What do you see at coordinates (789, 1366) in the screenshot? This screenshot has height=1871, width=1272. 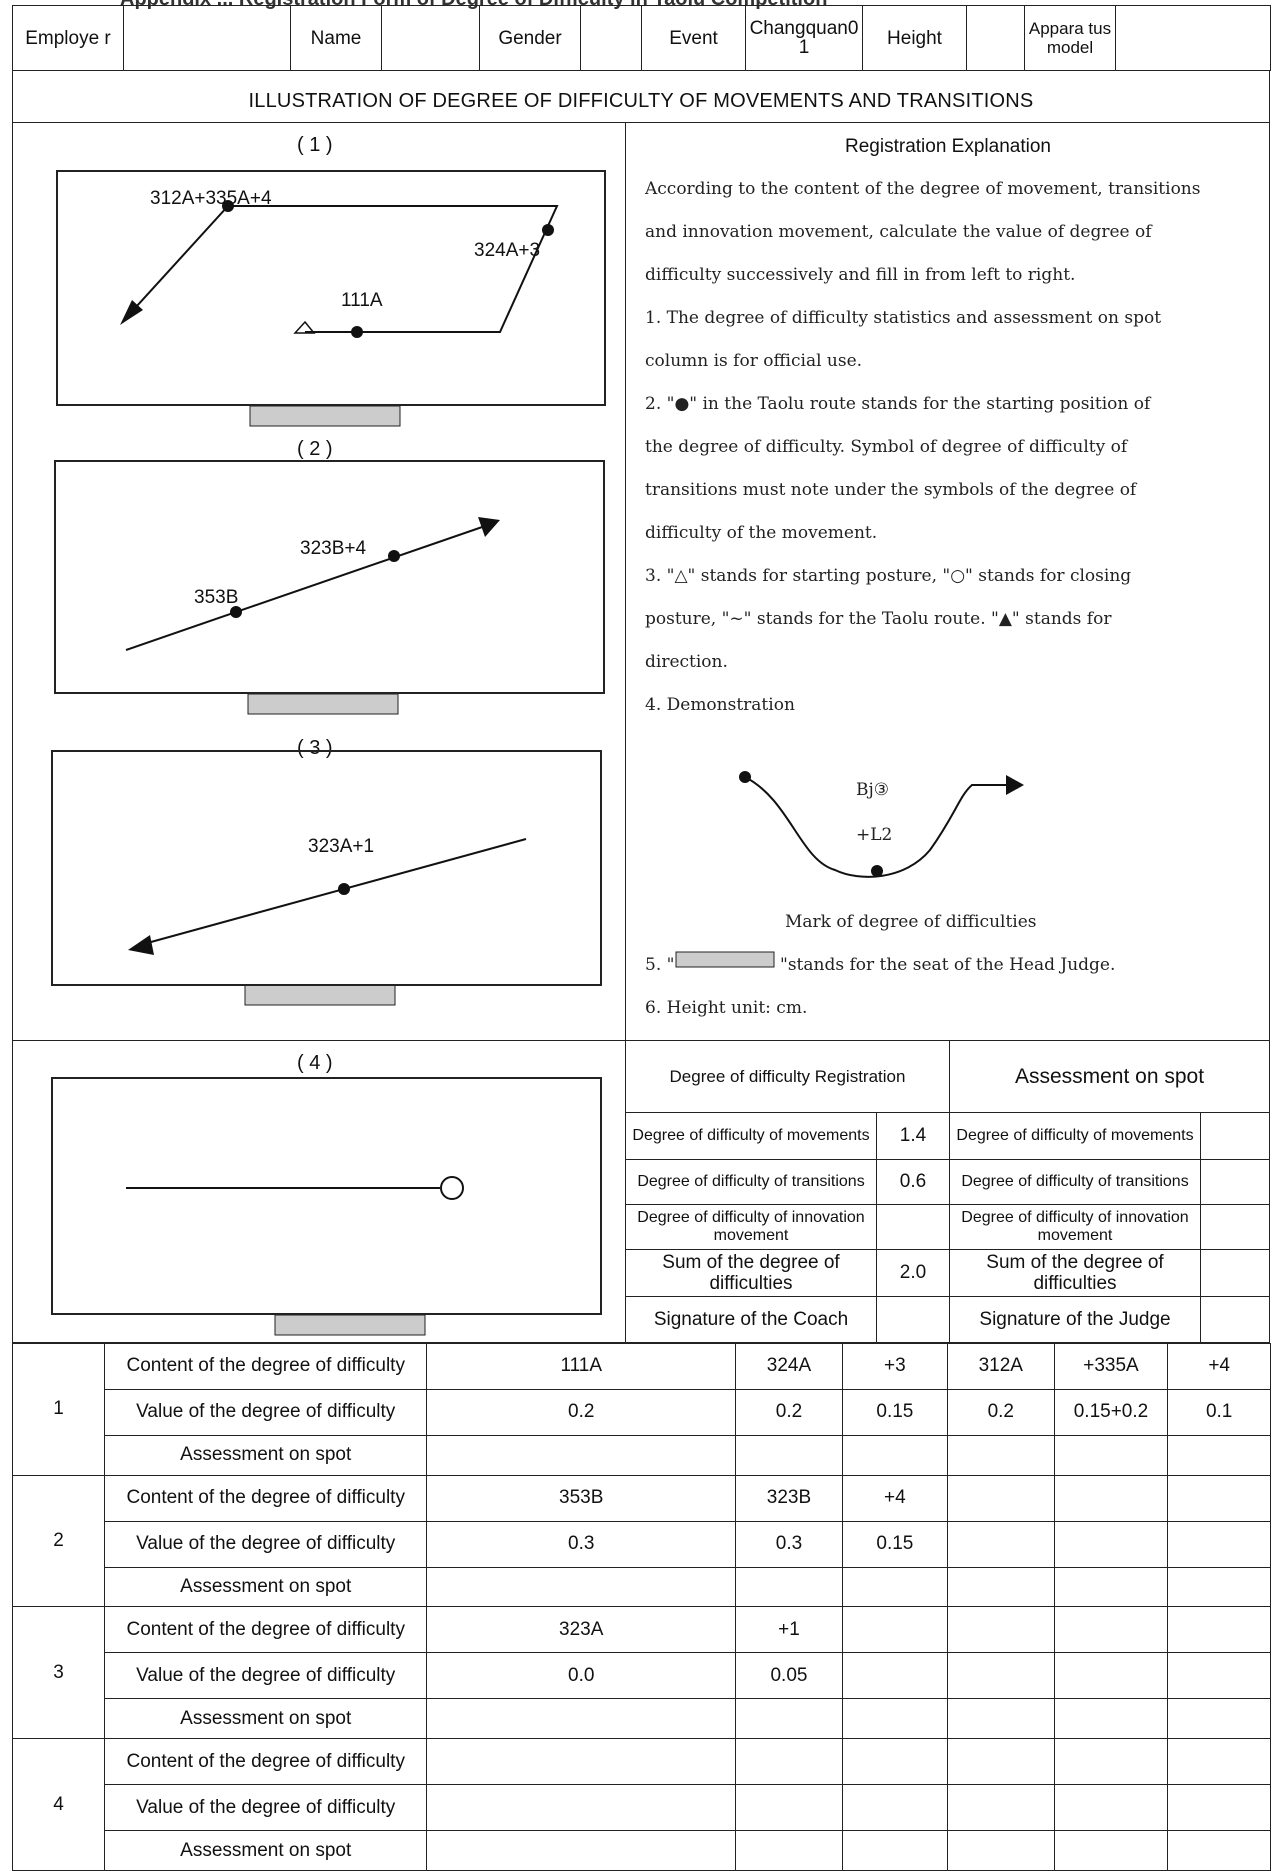 I see `content-cell: 324A` at bounding box center [789, 1366].